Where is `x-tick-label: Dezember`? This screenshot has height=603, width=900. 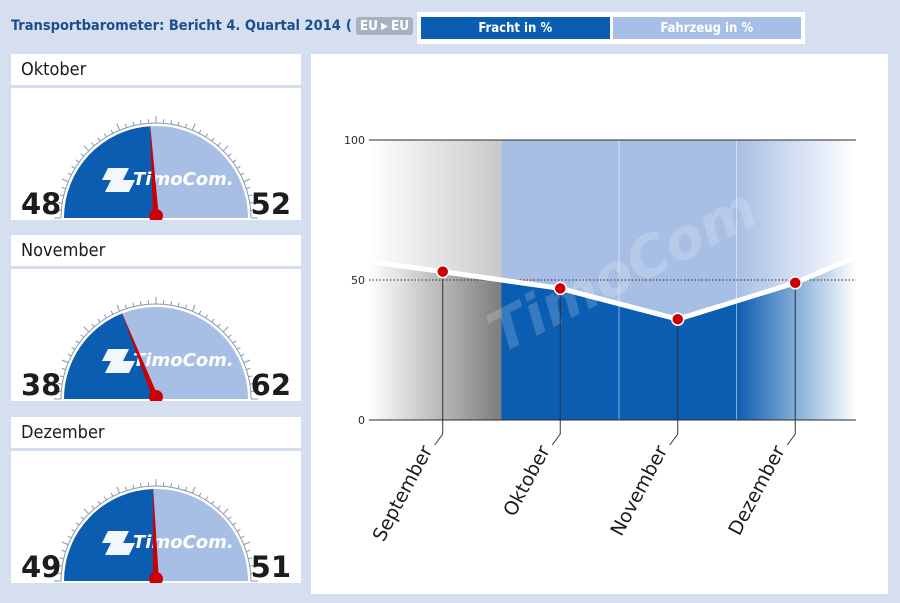 x-tick-label: Dezember is located at coordinates (757, 490).